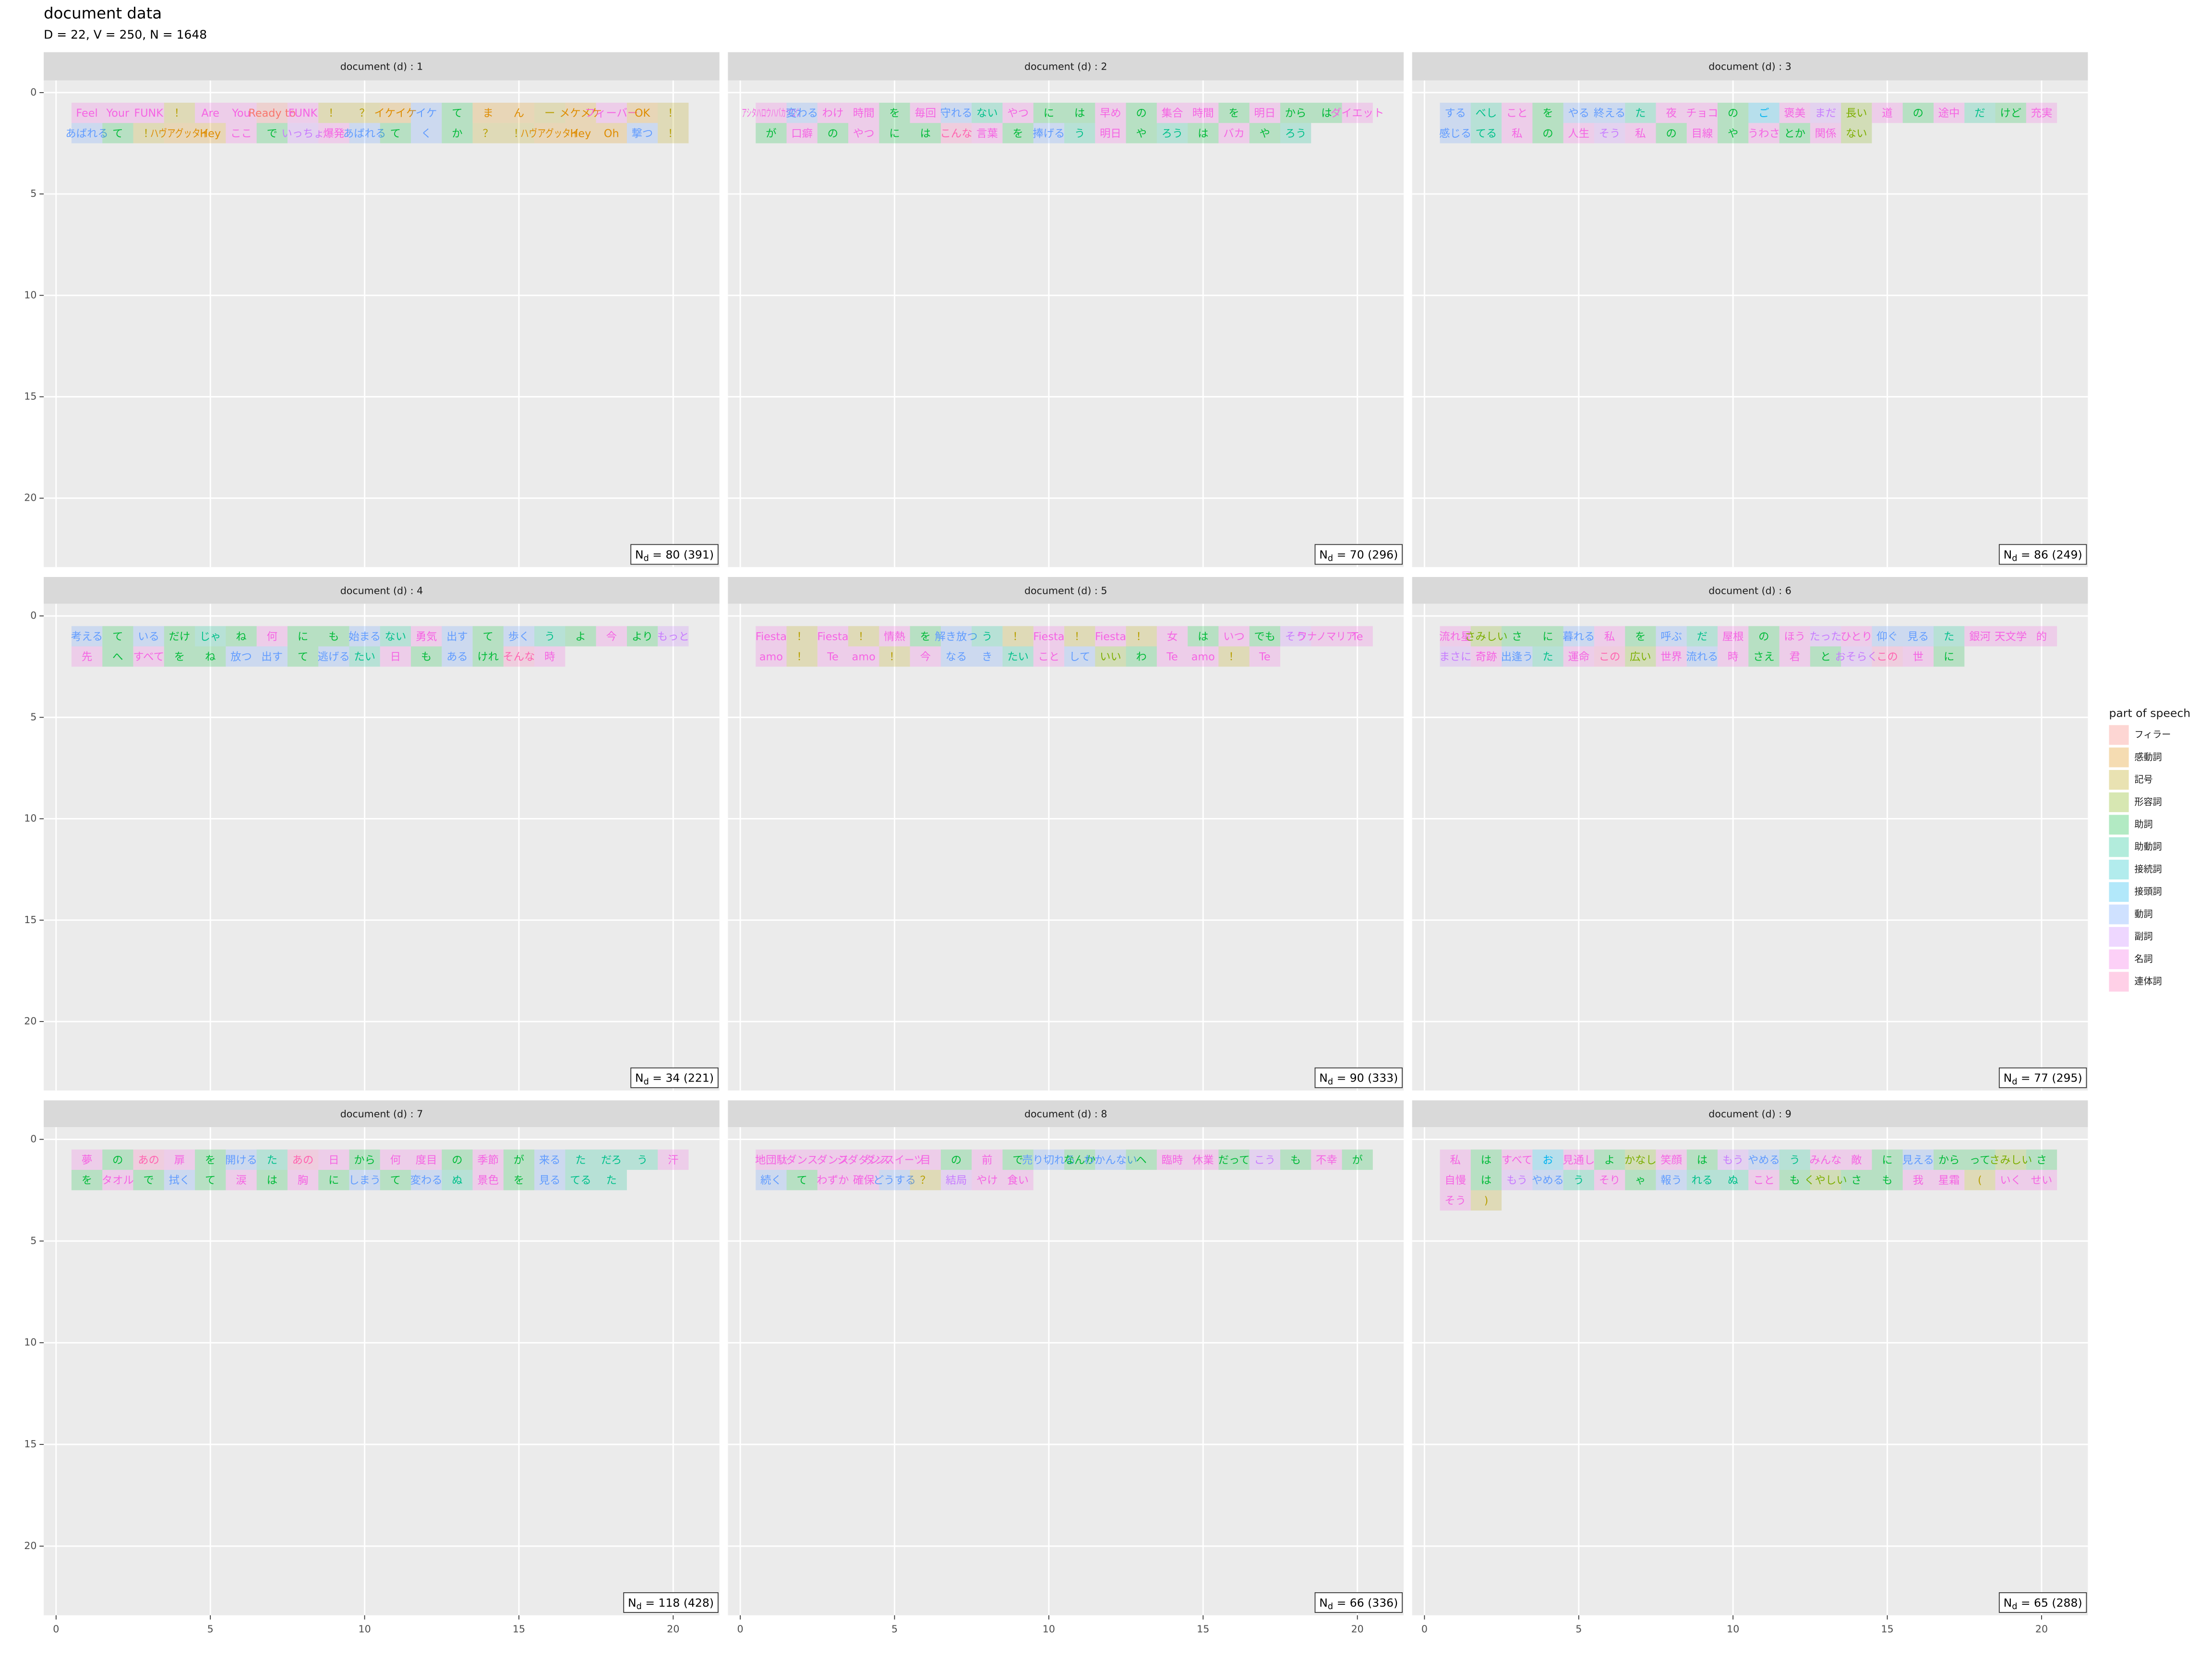  What do you see at coordinates (771, 1180) in the screenshot?
I see `token: 続く` at bounding box center [771, 1180].